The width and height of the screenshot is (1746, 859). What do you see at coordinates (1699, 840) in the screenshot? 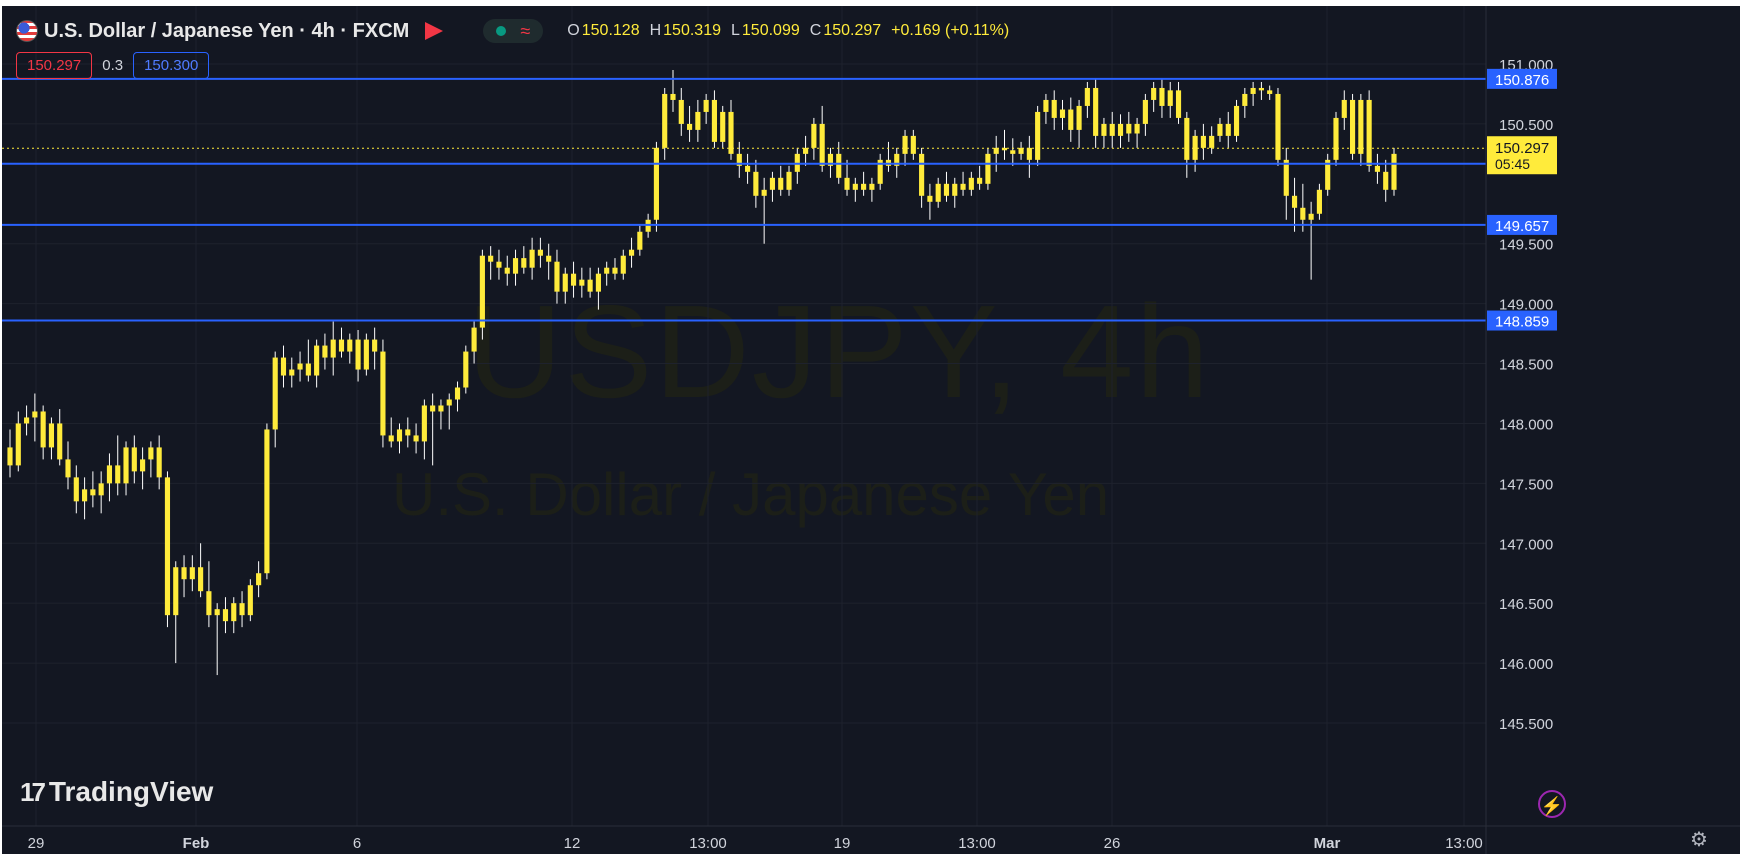
I see `settings-icon: ⚙` at bounding box center [1699, 840].